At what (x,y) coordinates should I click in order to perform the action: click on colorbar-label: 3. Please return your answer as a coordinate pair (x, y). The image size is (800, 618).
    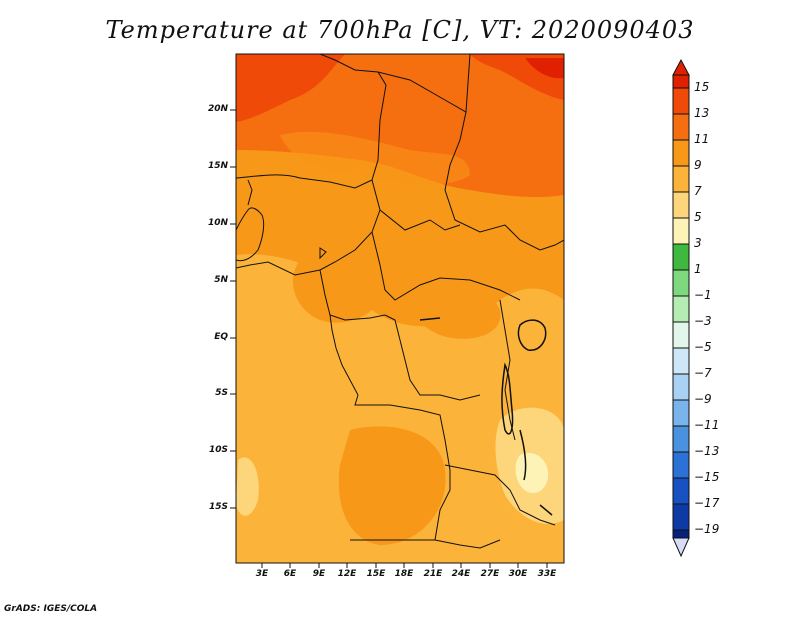
    Looking at the image, I should click on (698, 243).